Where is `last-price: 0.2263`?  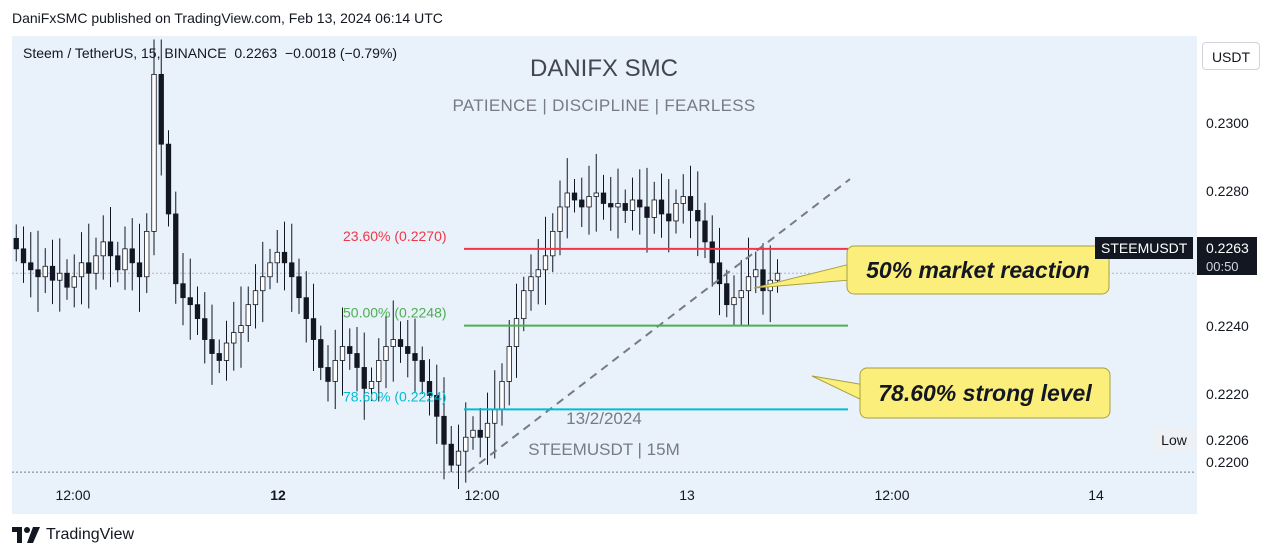 last-price: 0.2263 is located at coordinates (1227, 248).